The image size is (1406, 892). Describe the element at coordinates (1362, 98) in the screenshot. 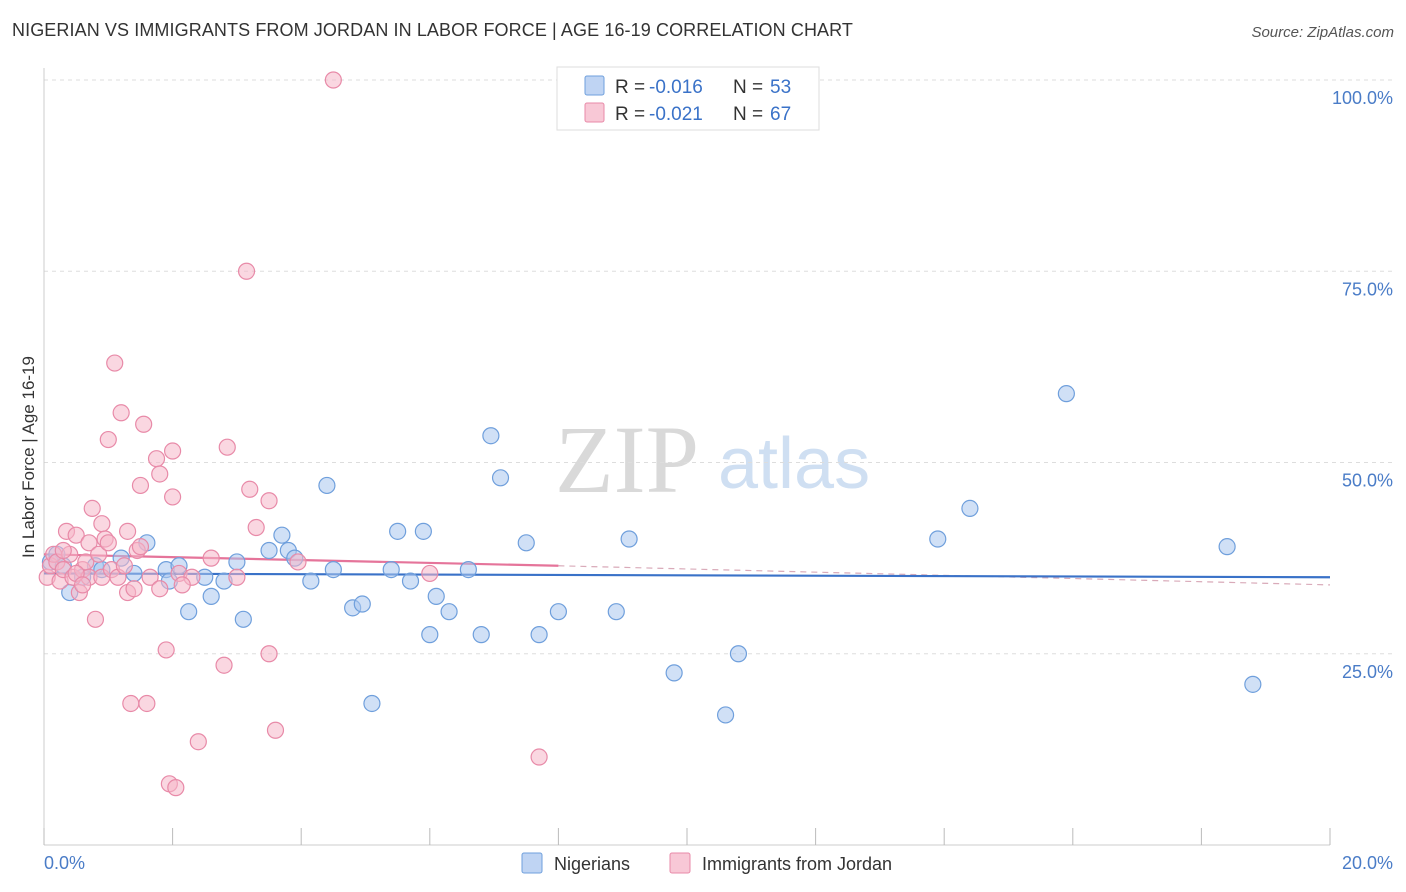

I see `y-tick-label: 100.0%` at that location.